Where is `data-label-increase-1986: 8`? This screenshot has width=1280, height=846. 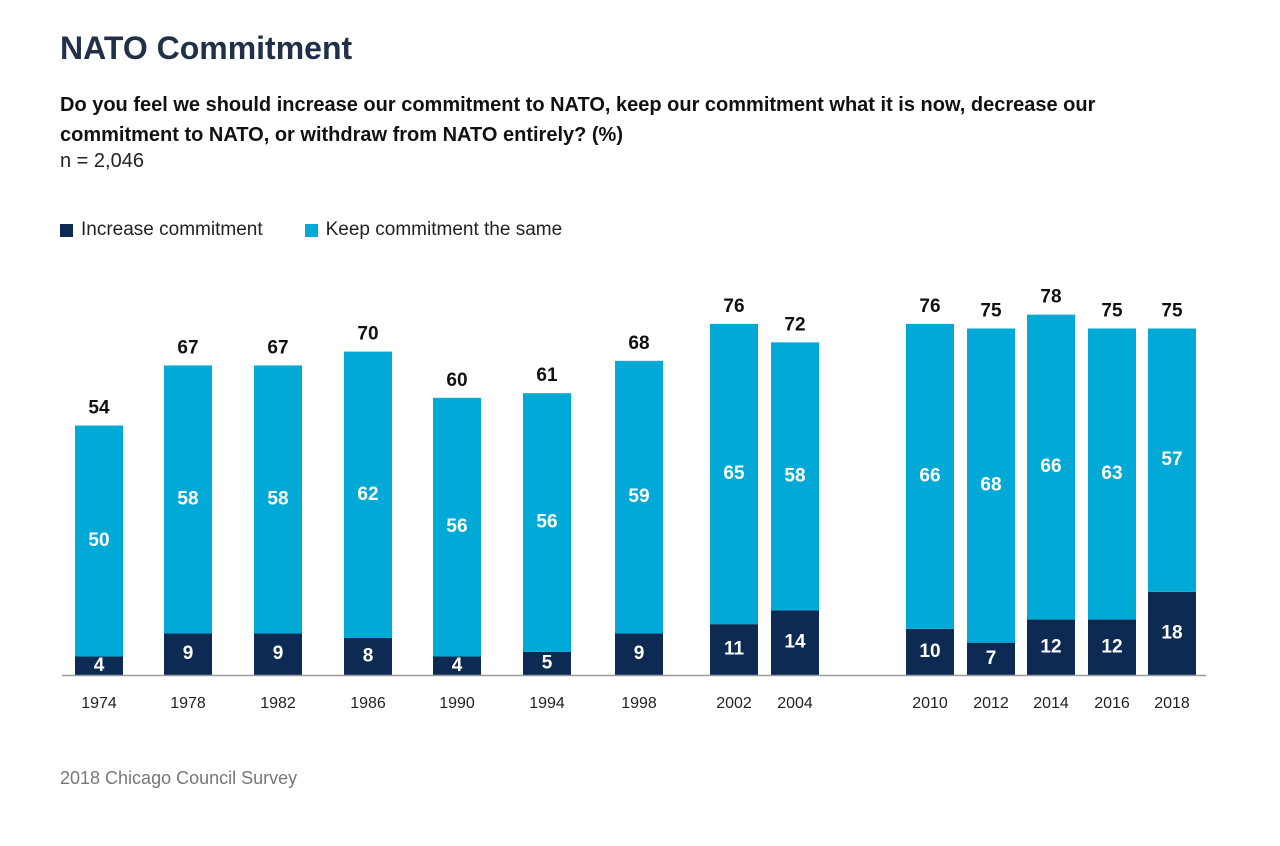 data-label-increase-1986: 8 is located at coordinates (368, 656).